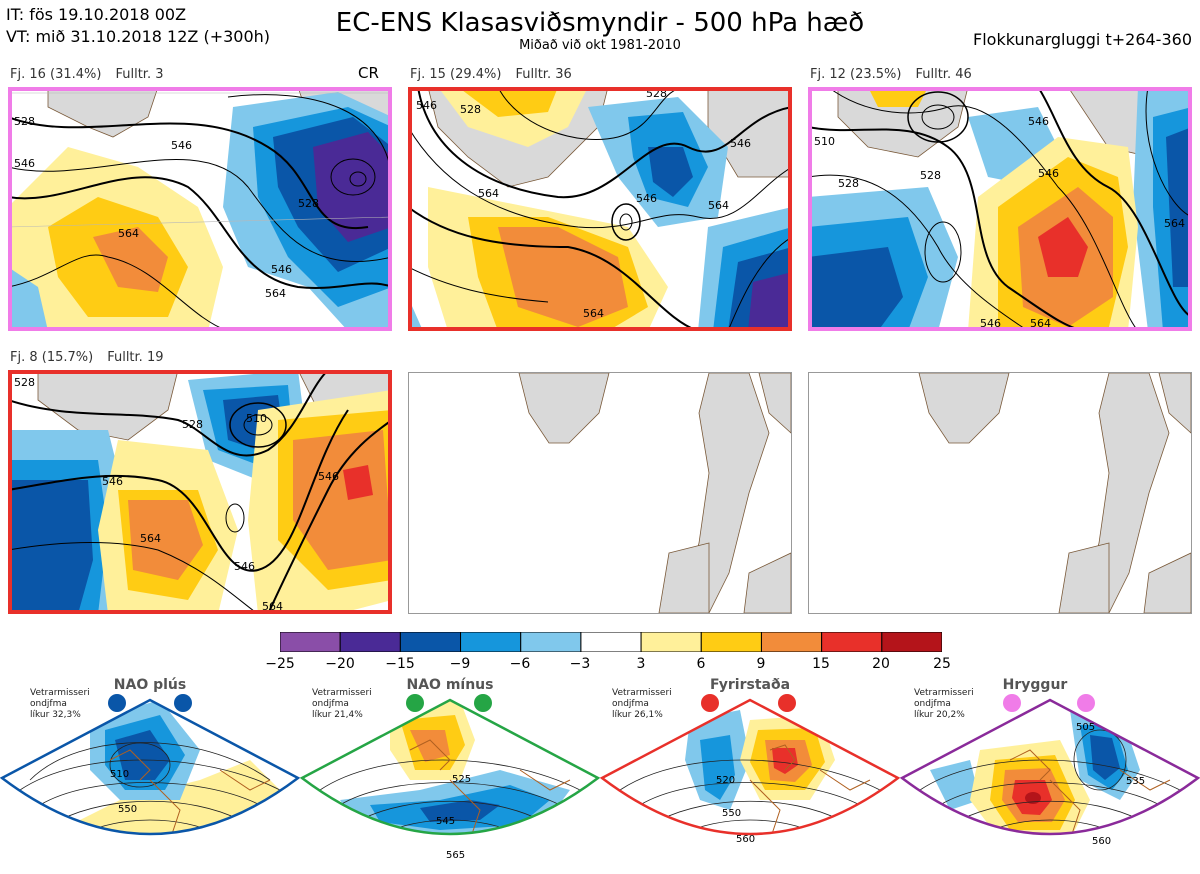 The height and width of the screenshot is (874, 1200). Describe the element at coordinates (701, 664) in the screenshot. I see `colorbar-tick-label: 6` at that location.